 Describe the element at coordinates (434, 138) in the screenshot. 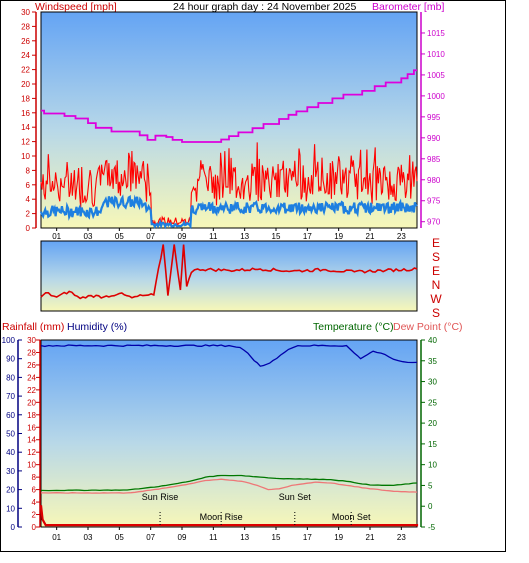

I see `barometer-tick-label: 990` at that location.